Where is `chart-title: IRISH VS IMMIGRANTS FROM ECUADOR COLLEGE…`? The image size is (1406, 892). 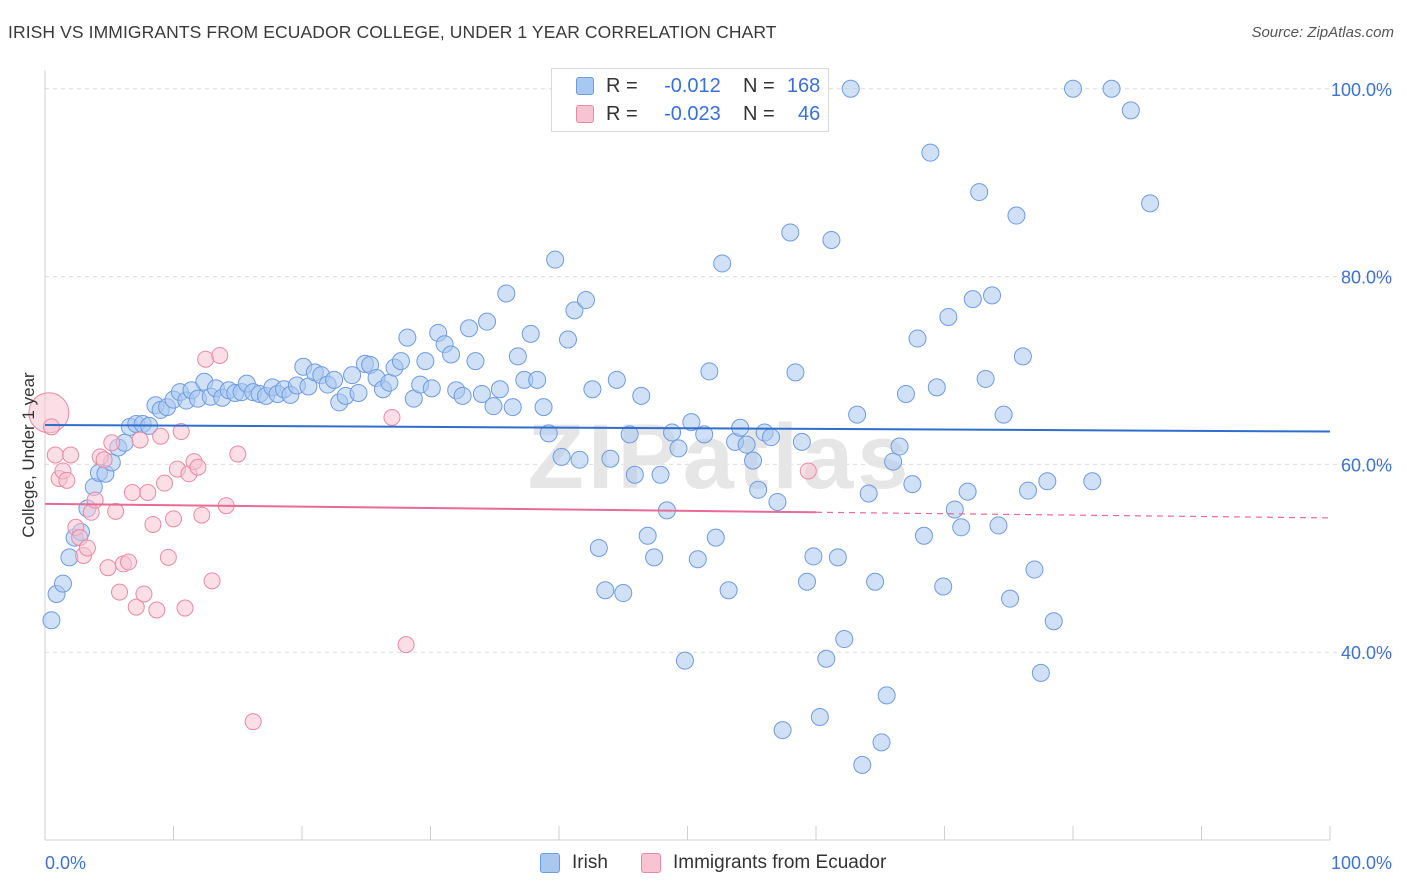 chart-title: IRISH VS IMMIGRANTS FROM ECUADOR COLLEGE… is located at coordinates (392, 32).